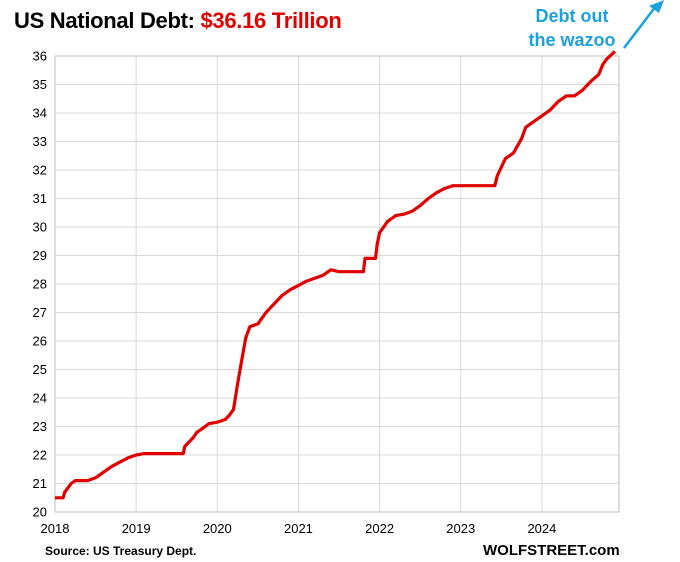 Image resolution: width=680 pixels, height=562 pixels. Describe the element at coordinates (40, 455) in the screenshot. I see `y-tick-label: 22` at that location.